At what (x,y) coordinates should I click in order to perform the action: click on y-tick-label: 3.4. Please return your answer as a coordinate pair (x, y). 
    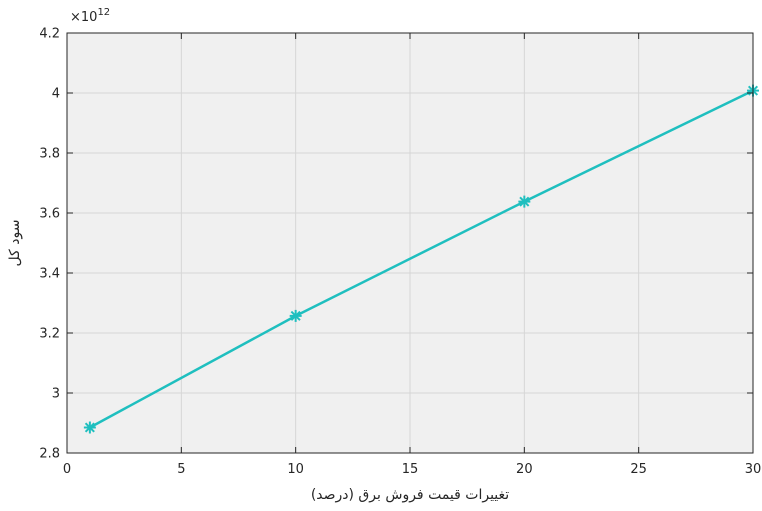
    Looking at the image, I should click on (49, 274).